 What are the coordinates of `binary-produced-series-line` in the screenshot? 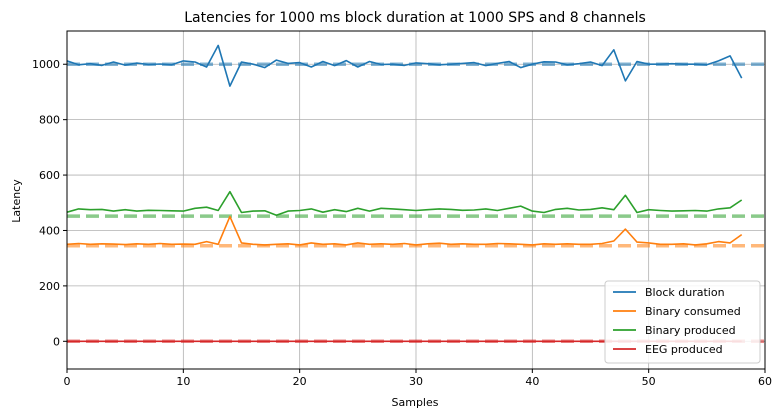 It's located at (404, 203).